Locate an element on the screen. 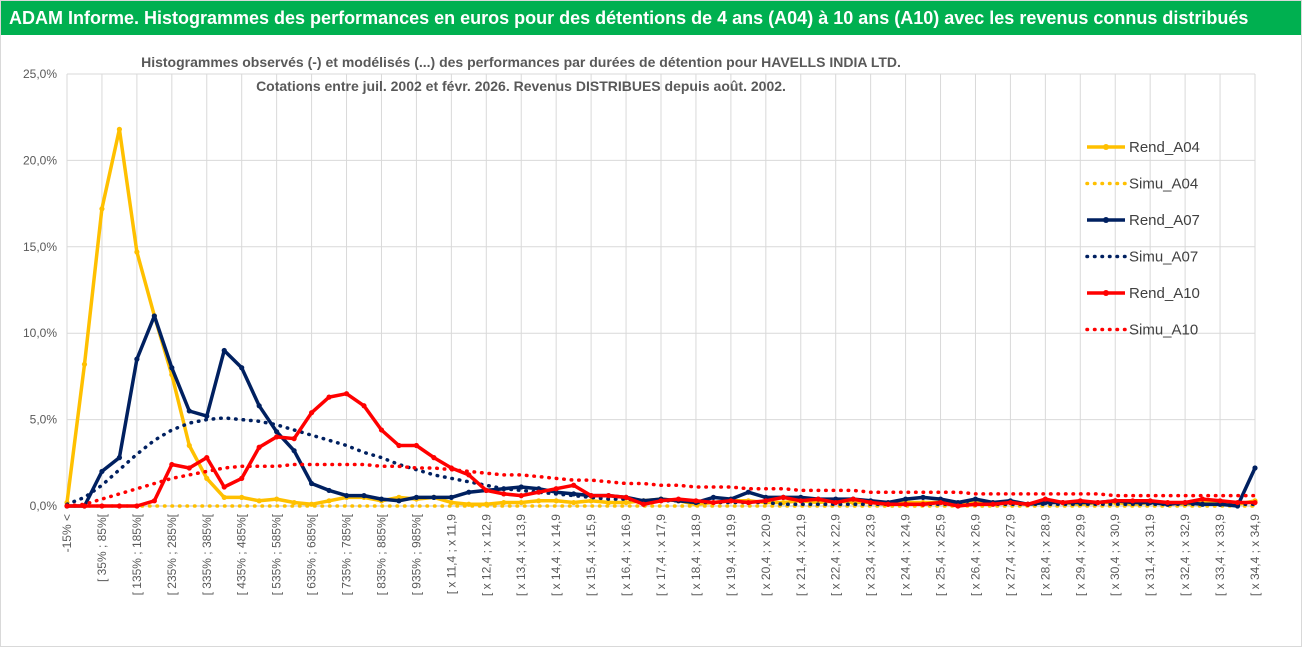 Image resolution: width=1302 pixels, height=647 pixels. x-tick-label: [ x 26,4 ; x 26,9 is located at coordinates (975, 555).